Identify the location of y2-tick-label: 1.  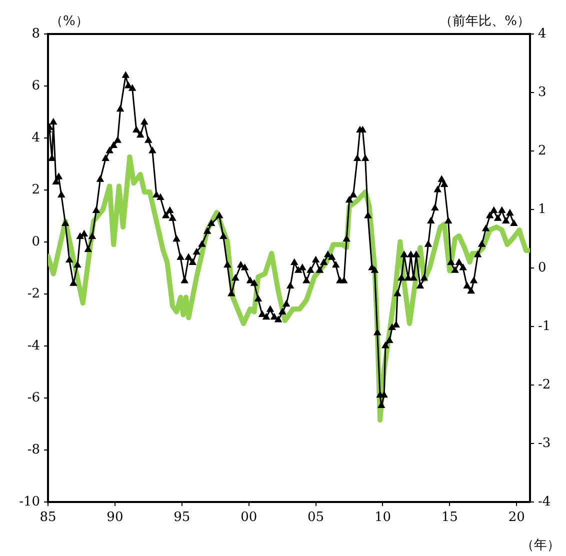
(542, 209).